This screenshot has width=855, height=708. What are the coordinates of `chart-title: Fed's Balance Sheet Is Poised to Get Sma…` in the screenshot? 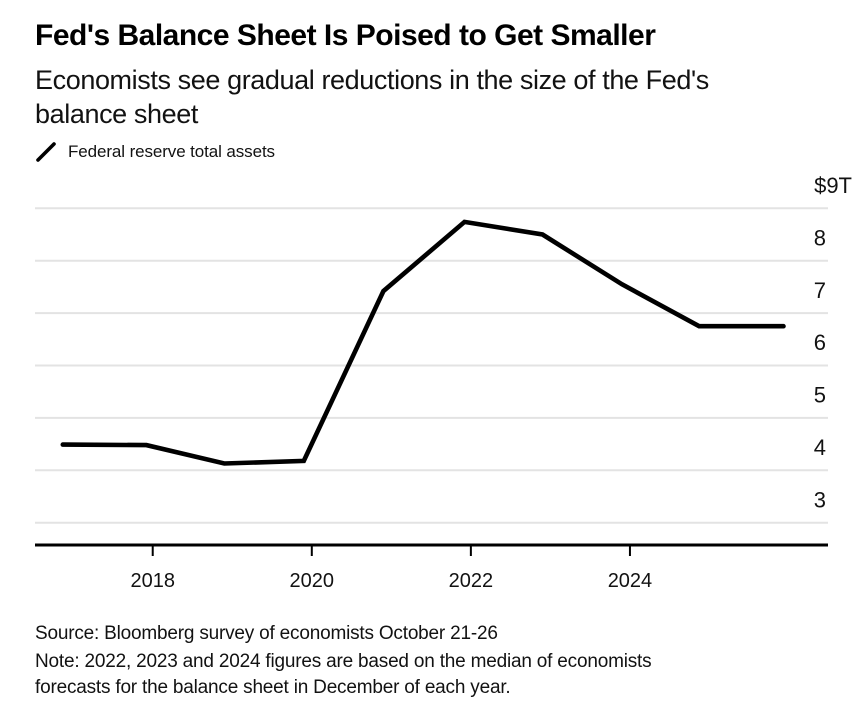 It's located at (345, 35).